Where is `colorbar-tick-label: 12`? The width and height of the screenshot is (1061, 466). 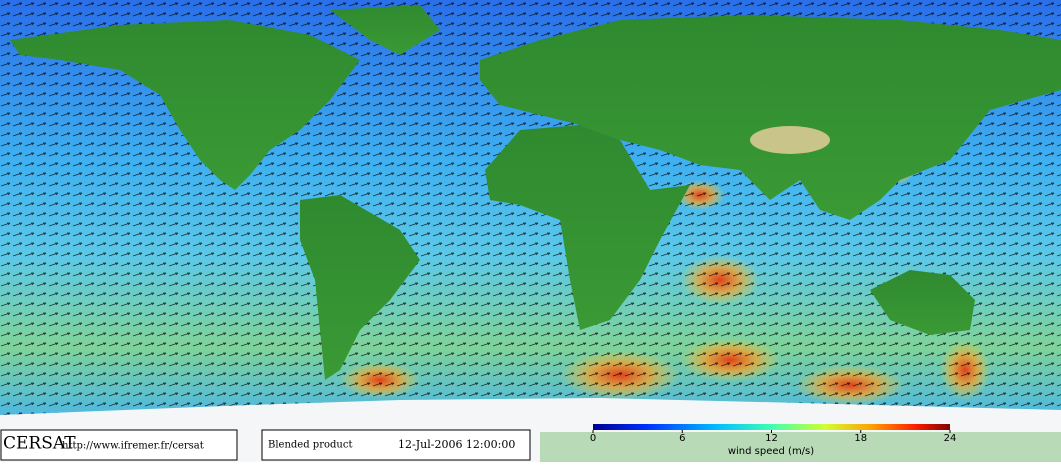 colorbar-tick-label: 12 is located at coordinates (771, 438).